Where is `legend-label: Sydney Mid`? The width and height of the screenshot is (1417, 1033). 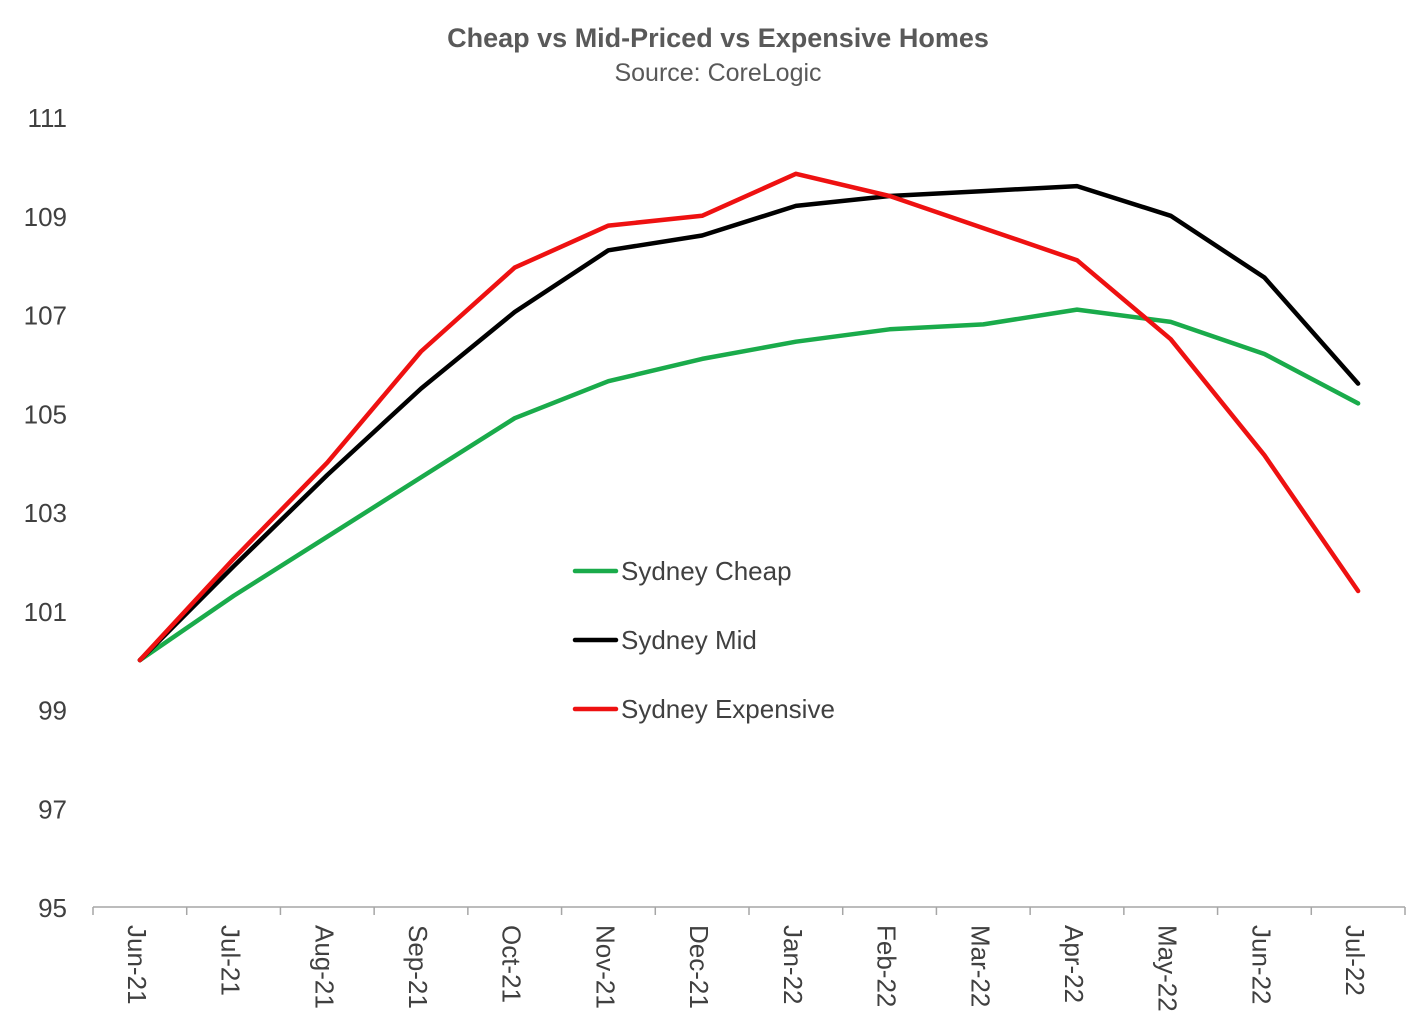
legend-label: Sydney Mid is located at coordinates (689, 640).